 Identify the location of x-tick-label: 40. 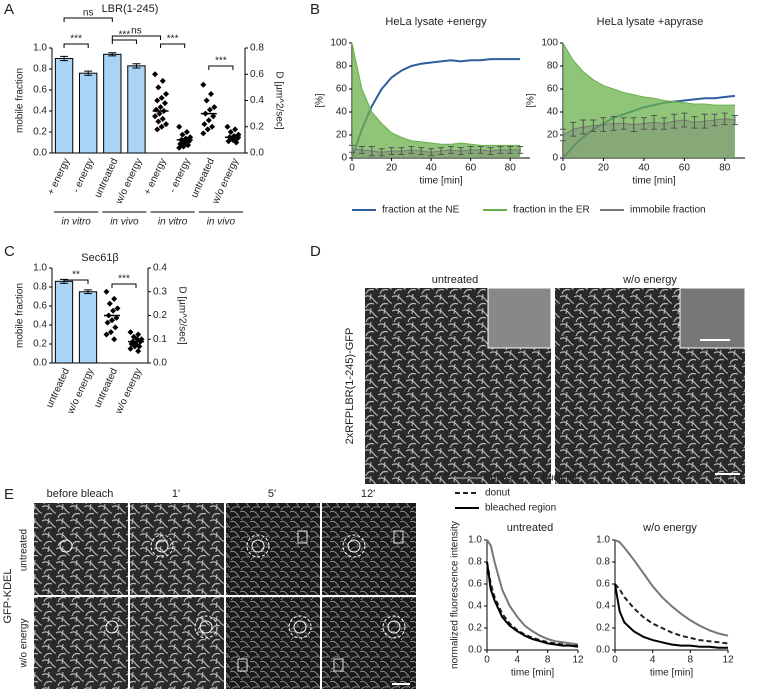
(432, 168).